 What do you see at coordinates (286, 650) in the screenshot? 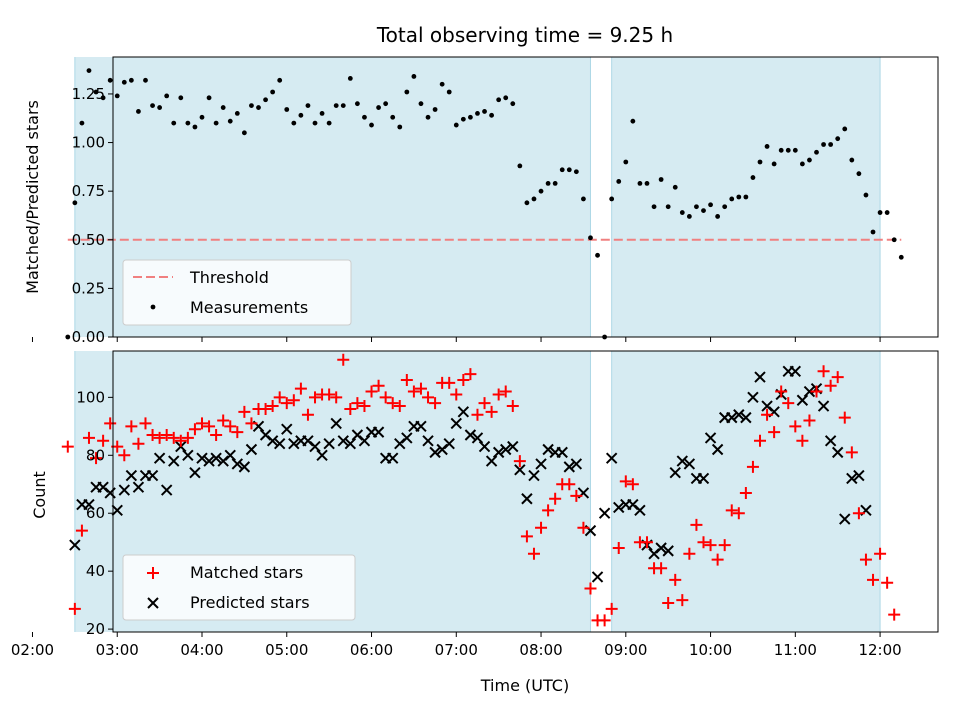
I see `x-tick-label: 05:00` at bounding box center [286, 650].